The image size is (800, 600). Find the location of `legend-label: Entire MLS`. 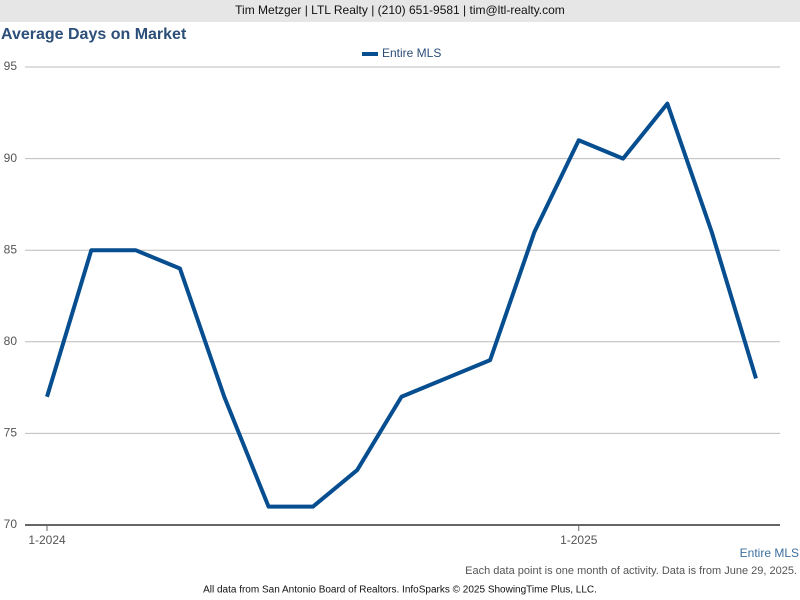

legend-label: Entire MLS is located at coordinates (411, 53).